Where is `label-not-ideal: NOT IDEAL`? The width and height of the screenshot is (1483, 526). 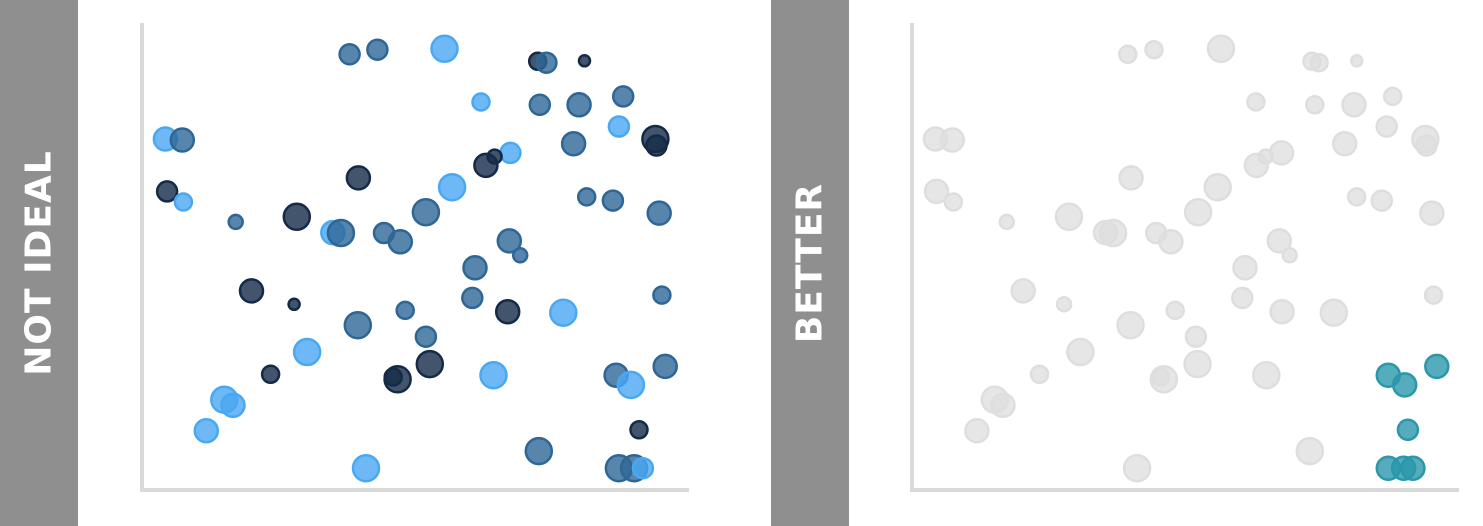 label-not-ideal: NOT IDEAL is located at coordinates (39, 263).